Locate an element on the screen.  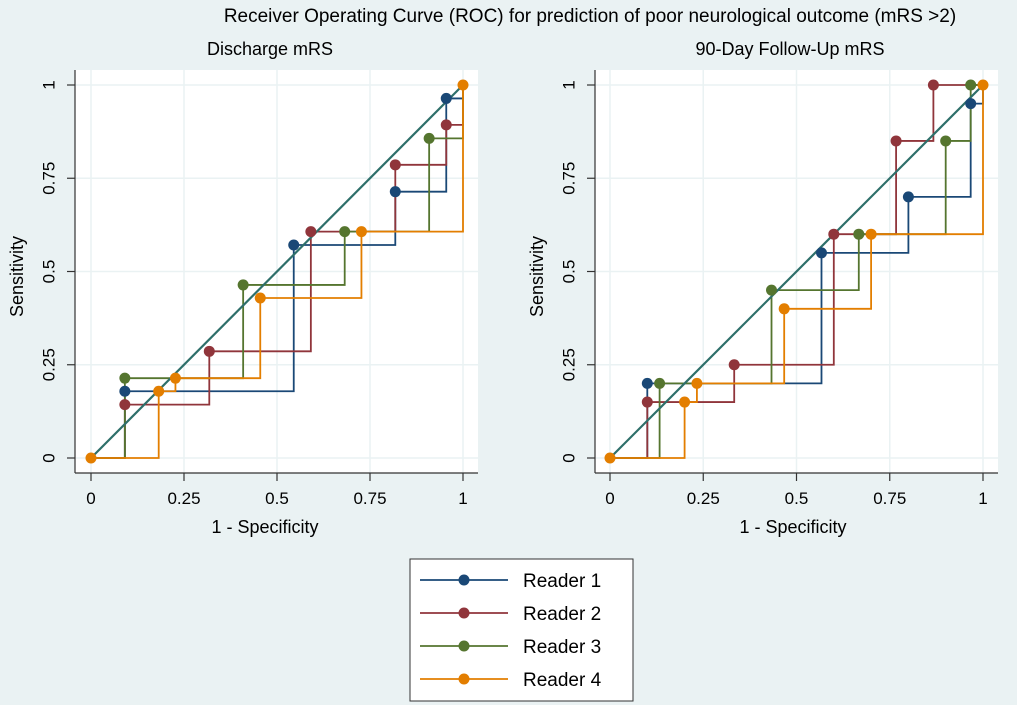
panel-title: Discharge mRS is located at coordinates (270, 49).